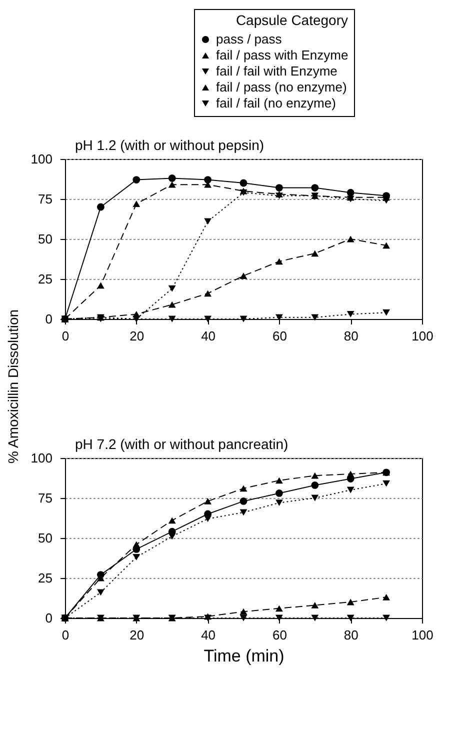 The width and height of the screenshot is (461, 744). What do you see at coordinates (249, 39) in the screenshot?
I see `legend-label: pass / pass` at bounding box center [249, 39].